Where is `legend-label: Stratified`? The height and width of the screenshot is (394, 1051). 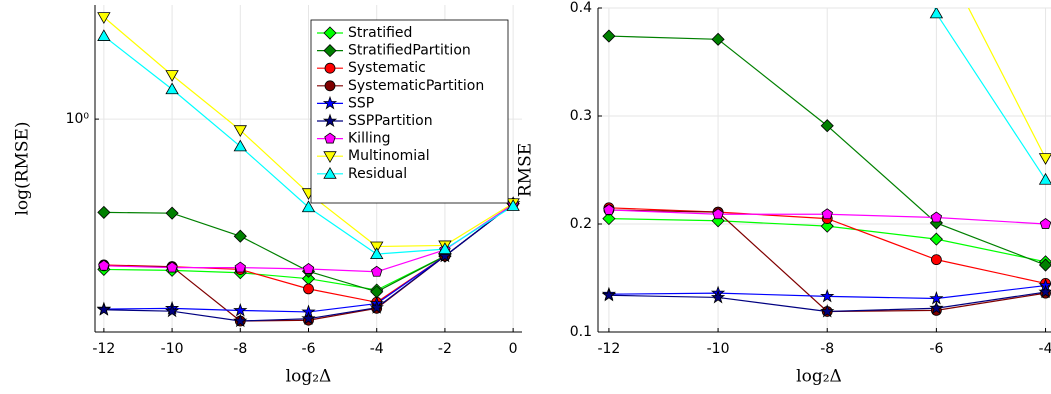 legend-label: Stratified is located at coordinates (380, 33).